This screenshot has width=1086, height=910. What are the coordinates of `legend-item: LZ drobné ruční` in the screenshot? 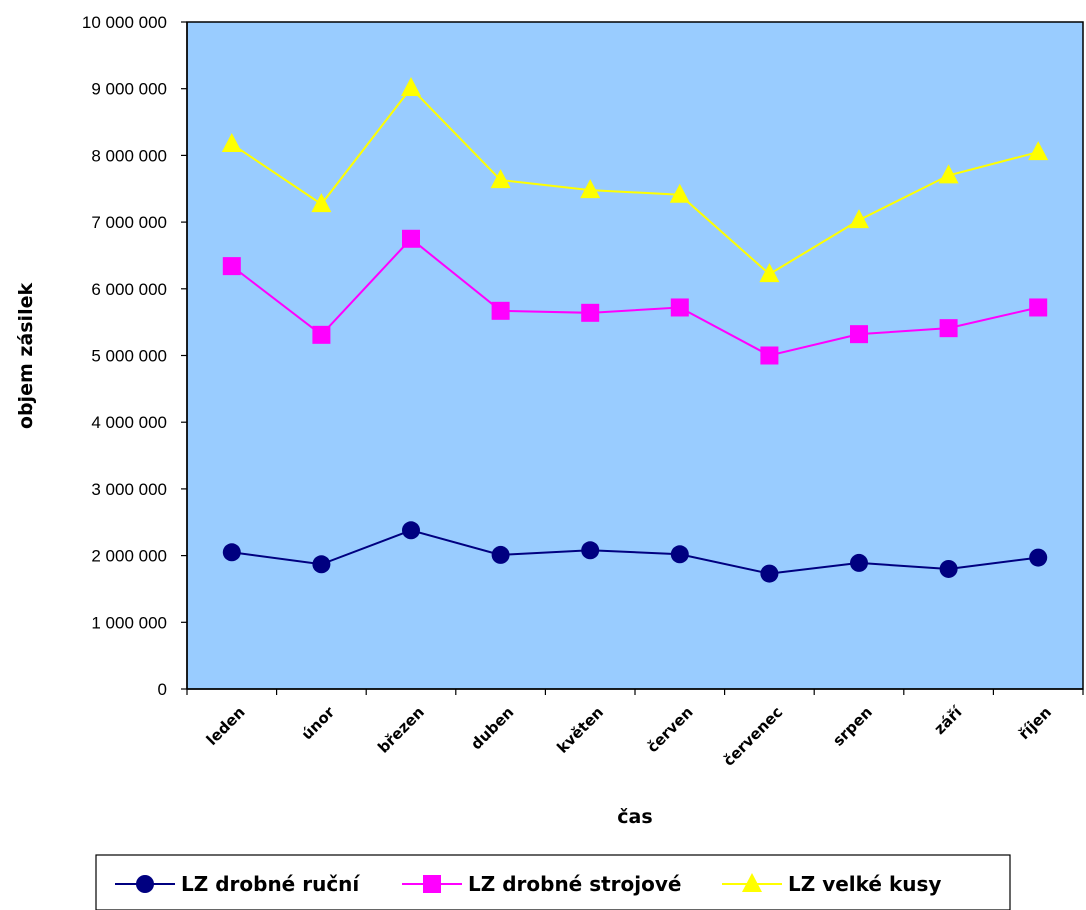 It's located at (237, 884).